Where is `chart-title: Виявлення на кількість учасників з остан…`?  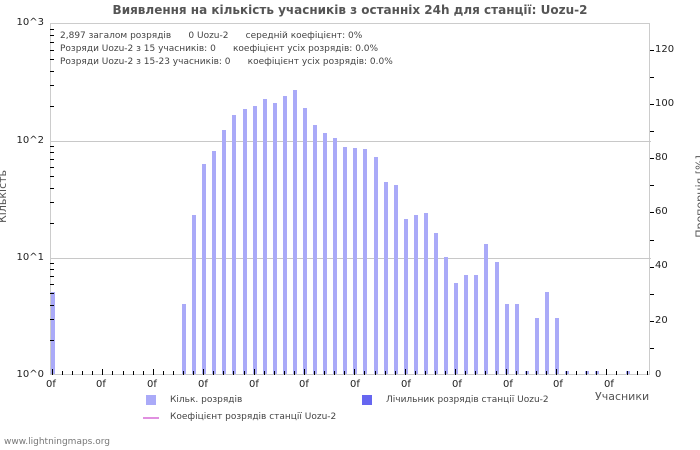
chart-title: Виявлення на кількість учасників з остан… is located at coordinates (350, 10).